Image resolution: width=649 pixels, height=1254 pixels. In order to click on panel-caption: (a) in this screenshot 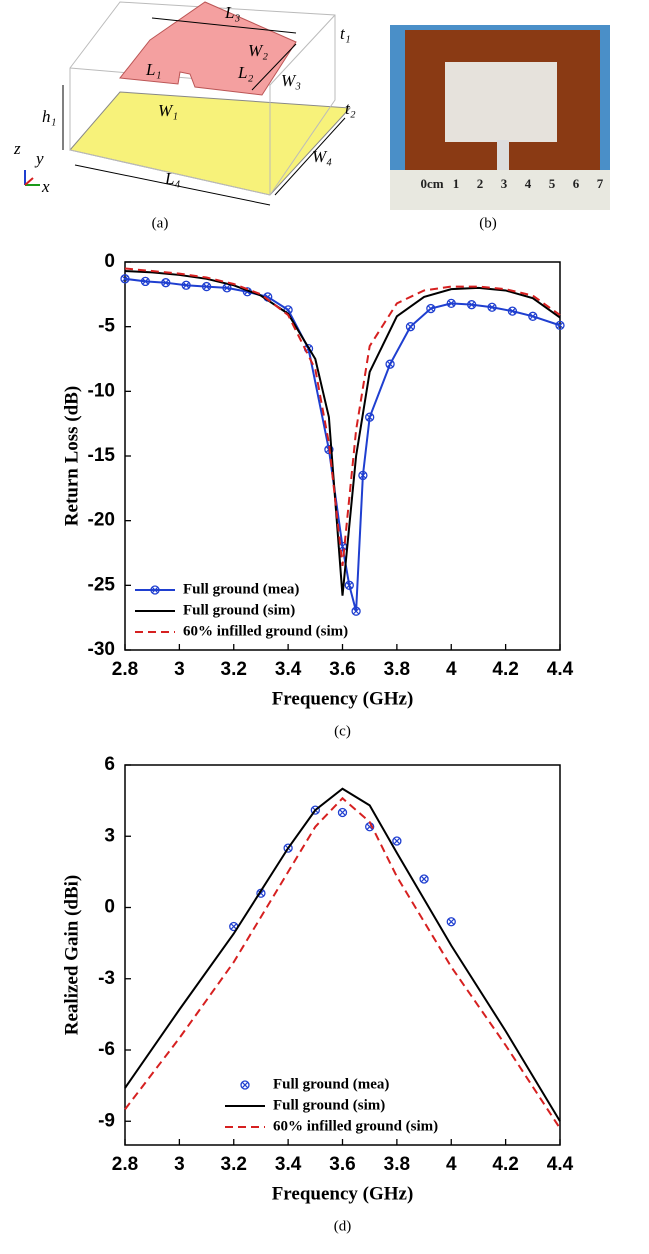, I will do `click(160, 223)`.